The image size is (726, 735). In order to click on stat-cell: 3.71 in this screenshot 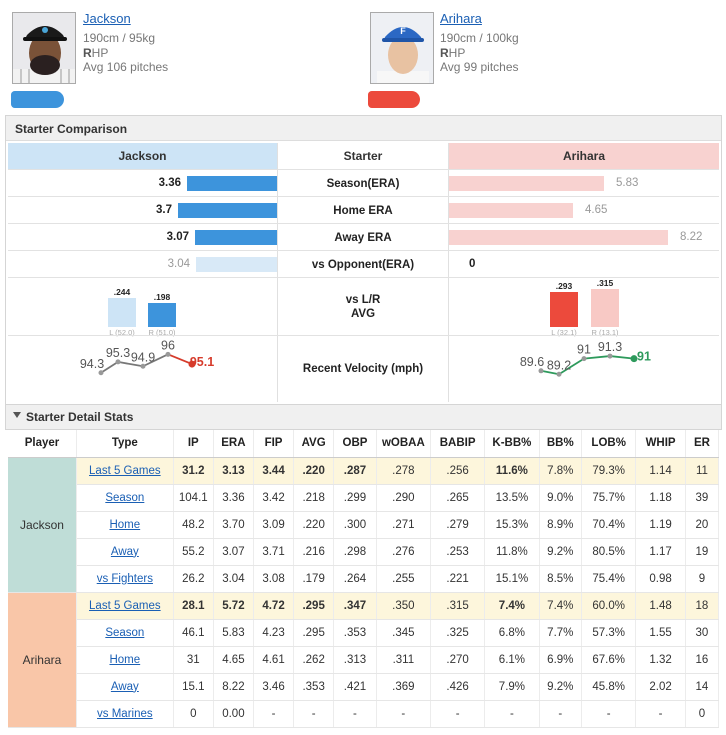, I will do `click(274, 552)`.